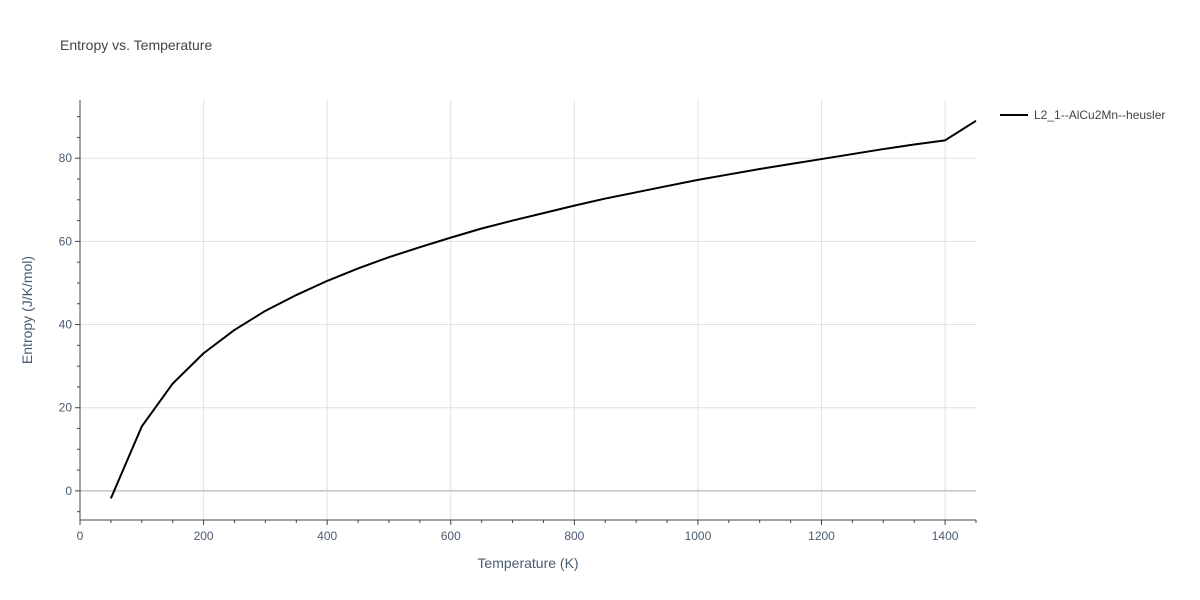  What do you see at coordinates (698, 536) in the screenshot?
I see `x-tick-label: 1000` at bounding box center [698, 536].